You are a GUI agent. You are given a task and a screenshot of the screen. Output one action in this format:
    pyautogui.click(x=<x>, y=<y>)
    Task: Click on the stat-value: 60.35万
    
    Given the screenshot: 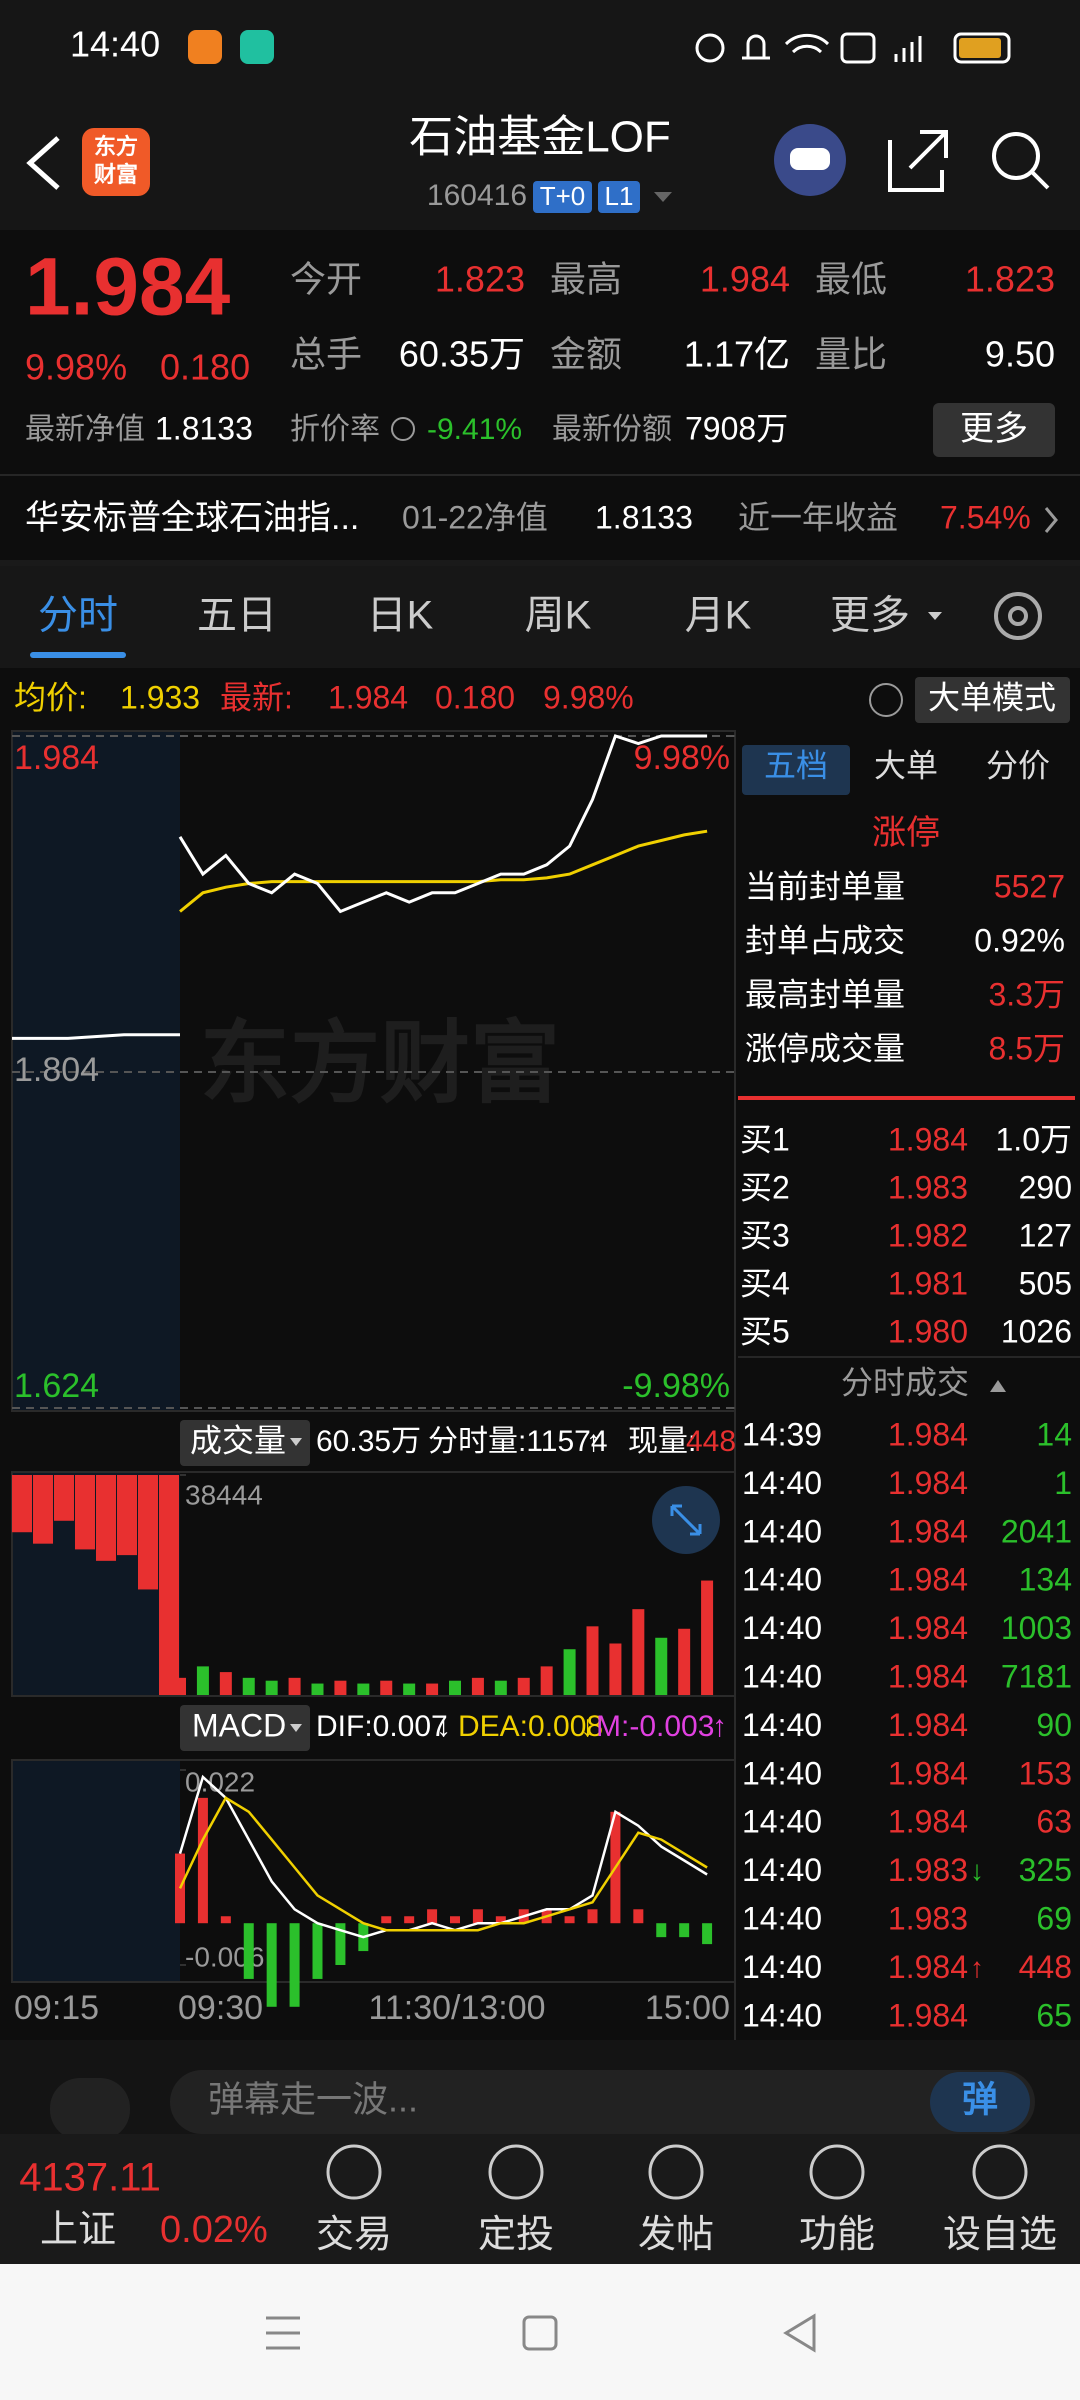 What is the action you would take?
    pyautogui.click(x=462, y=354)
    